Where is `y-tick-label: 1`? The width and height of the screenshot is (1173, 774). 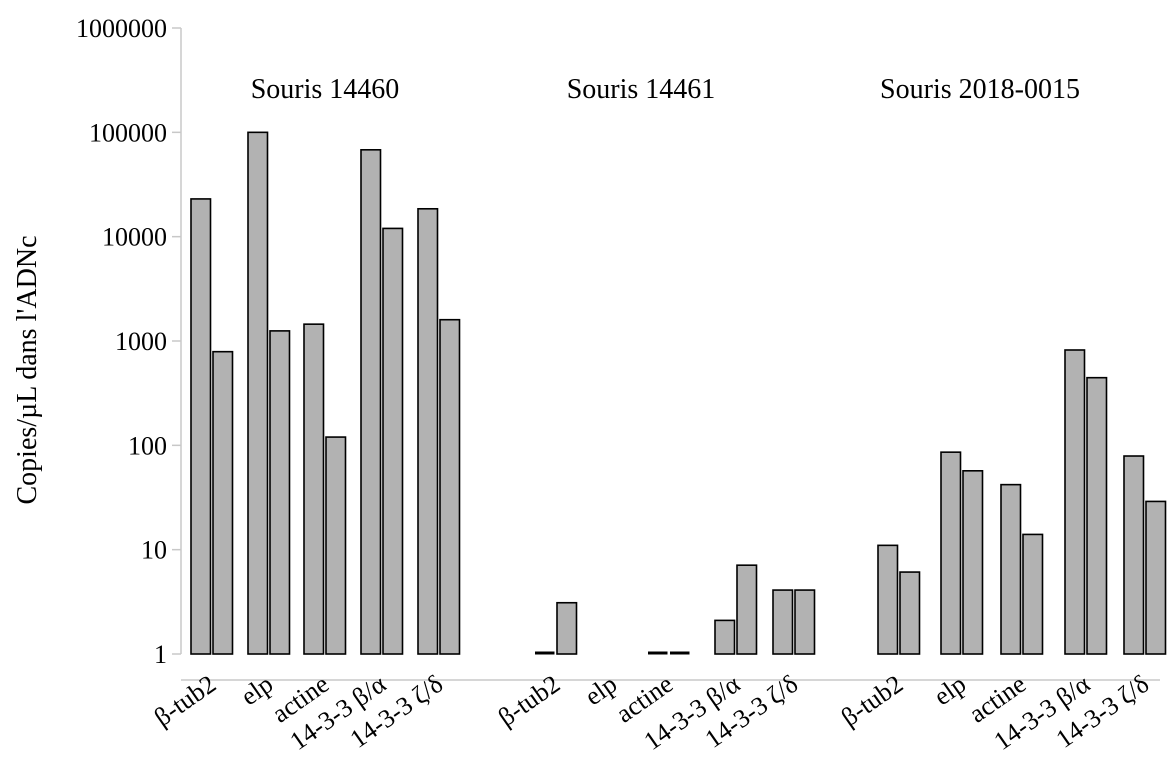 y-tick-label: 1 is located at coordinates (160, 654).